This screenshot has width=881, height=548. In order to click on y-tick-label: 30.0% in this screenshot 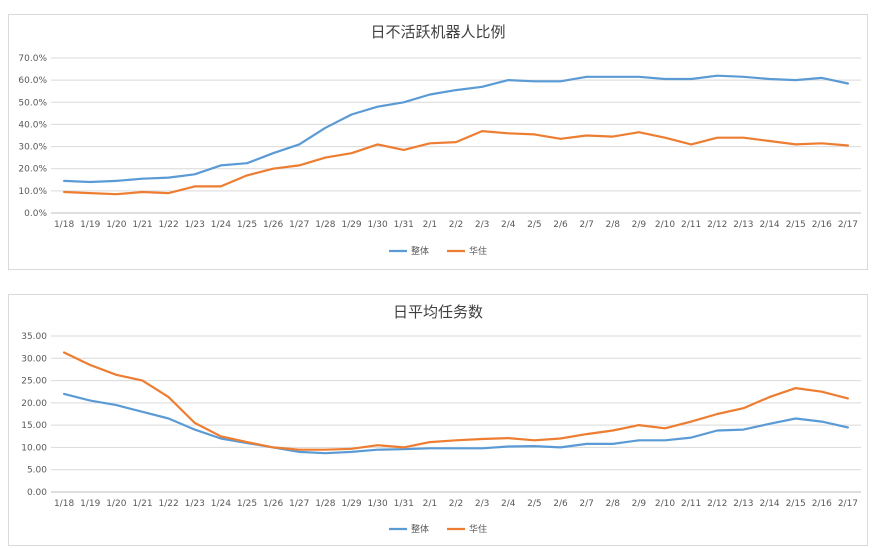, I will do `click(32, 148)`.